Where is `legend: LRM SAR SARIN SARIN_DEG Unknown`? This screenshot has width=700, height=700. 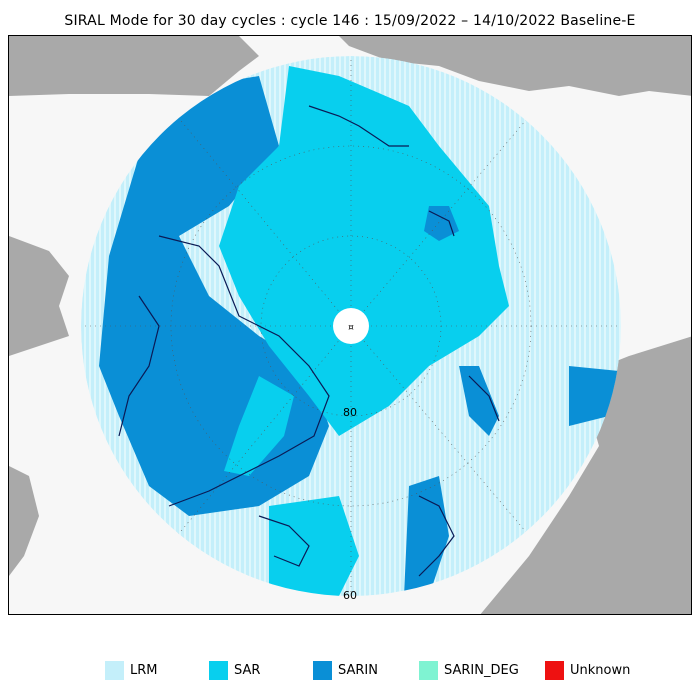
legend: LRM SAR SARIN SARIN_DEG Unknown is located at coordinates (350, 670).